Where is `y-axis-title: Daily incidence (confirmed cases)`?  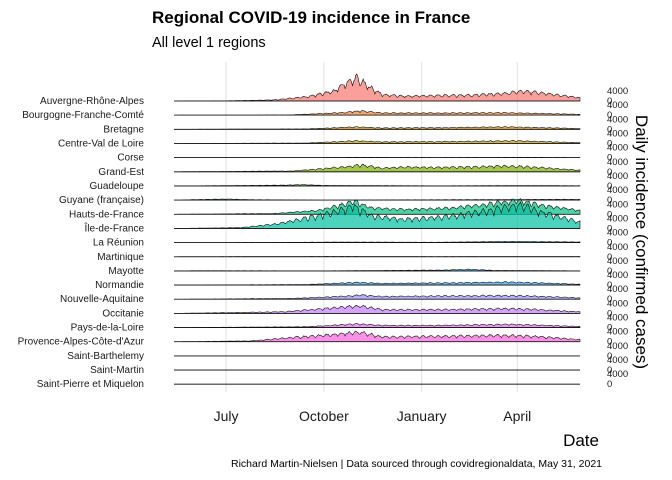 y-axis-title: Daily incidence (confirmed cases) is located at coordinates (641, 242).